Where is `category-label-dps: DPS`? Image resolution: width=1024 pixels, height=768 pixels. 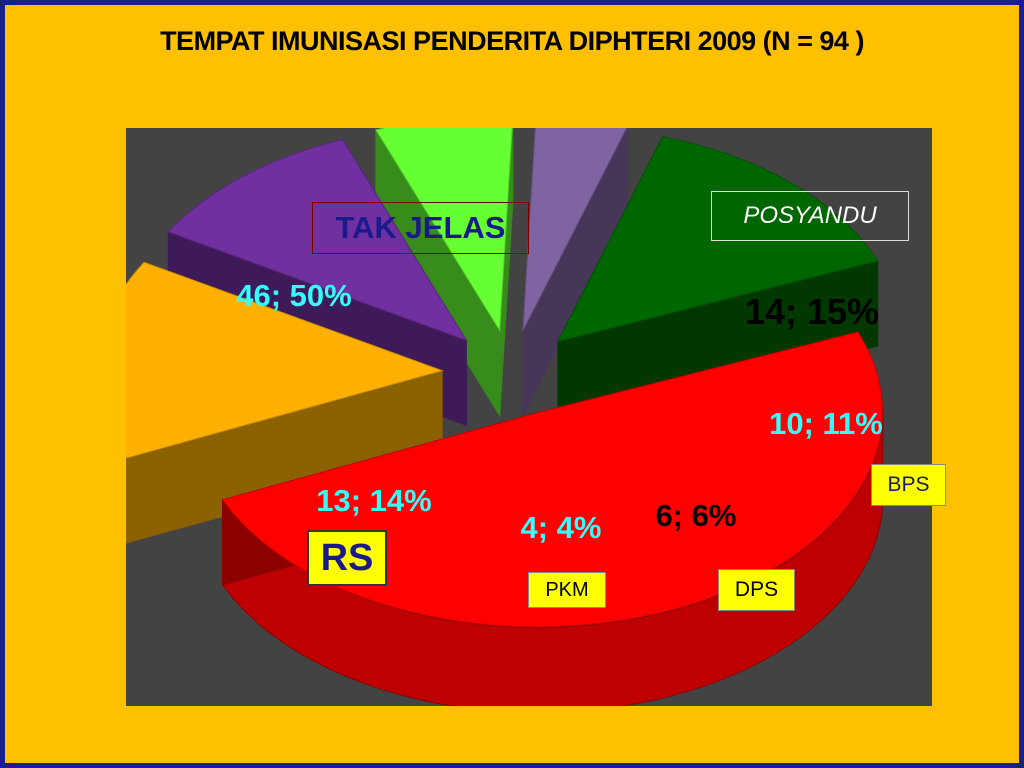 category-label-dps: DPS is located at coordinates (756, 590).